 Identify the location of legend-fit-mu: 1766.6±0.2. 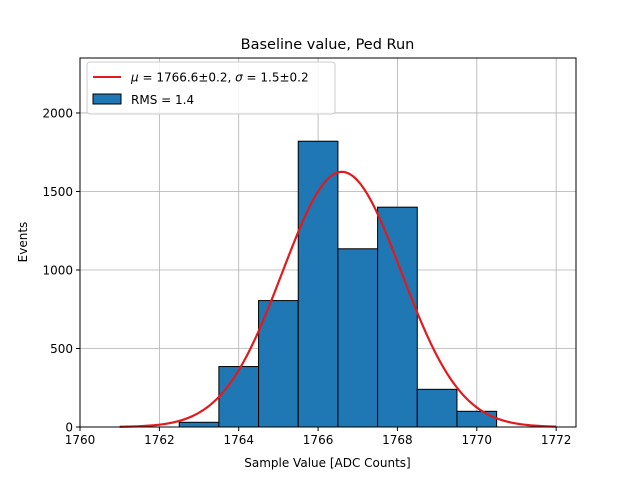
(191, 78).